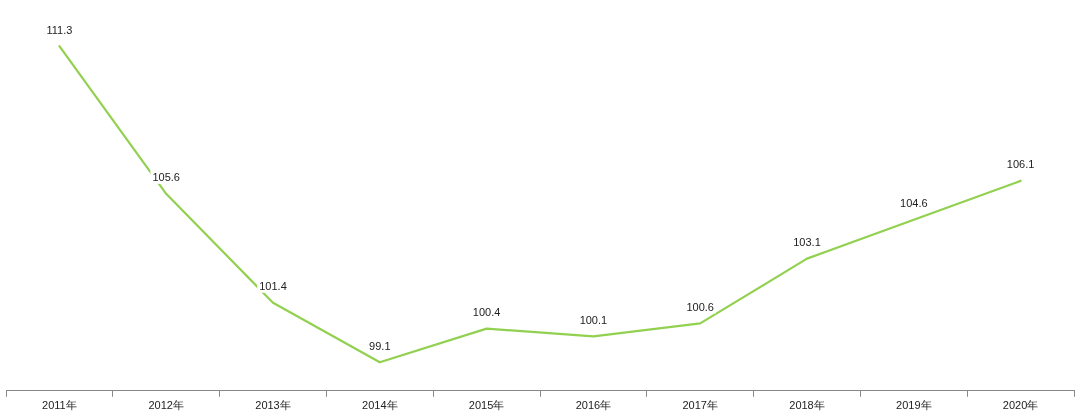 Image resolution: width=1080 pixels, height=420 pixels. I want to click on x-tick-label: 2011年, so click(59, 405).